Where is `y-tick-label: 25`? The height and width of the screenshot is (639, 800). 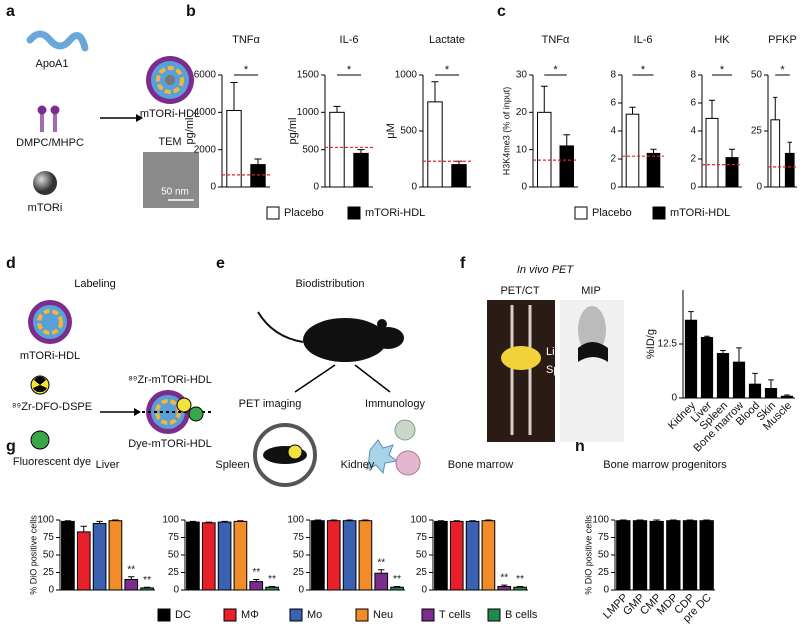 y-tick-label: 25 is located at coordinates (49, 572).